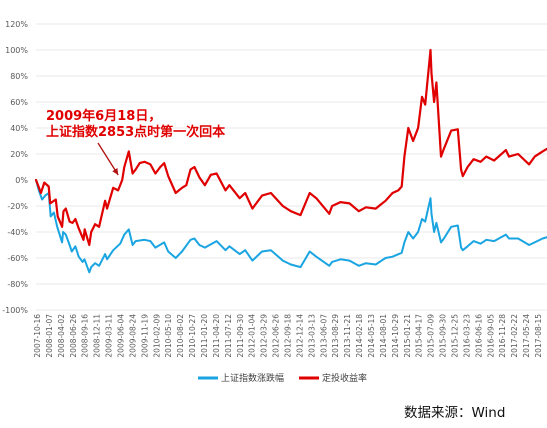 The height and width of the screenshot is (428, 547). Describe the element at coordinates (347, 336) in the screenshot. I see `x-tick-label: 2013-11-21` at that location.